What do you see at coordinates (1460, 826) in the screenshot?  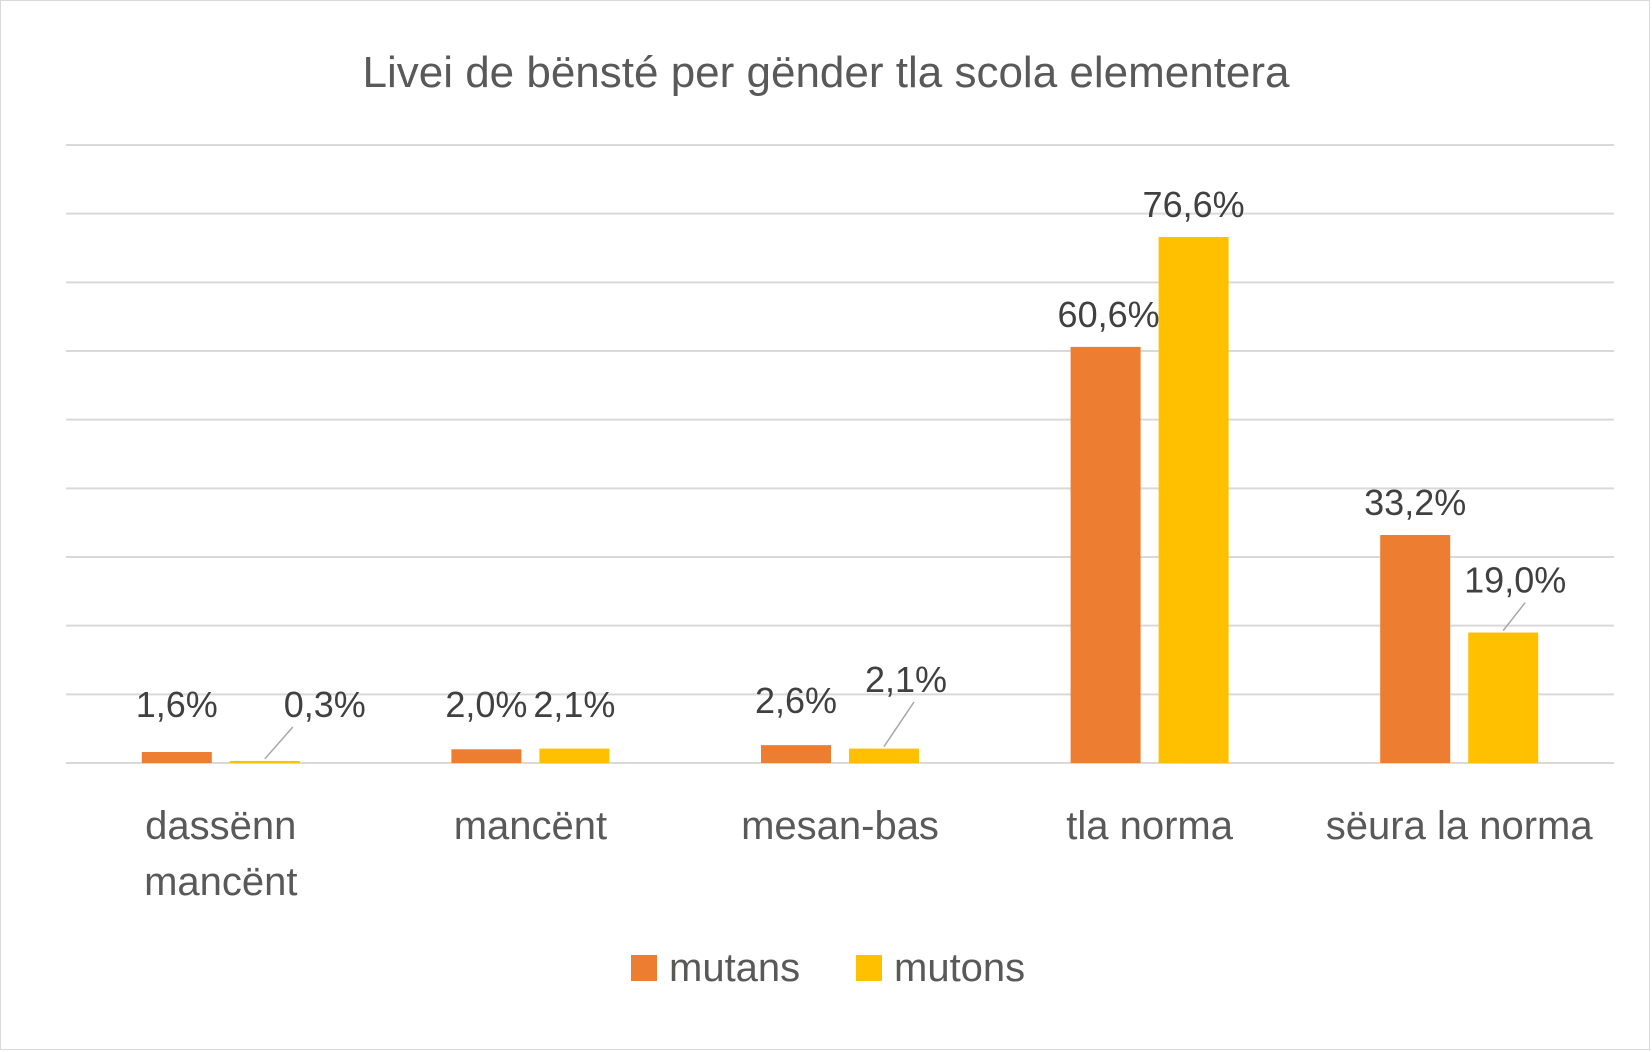 I see `category-label: sëura la norma` at bounding box center [1460, 826].